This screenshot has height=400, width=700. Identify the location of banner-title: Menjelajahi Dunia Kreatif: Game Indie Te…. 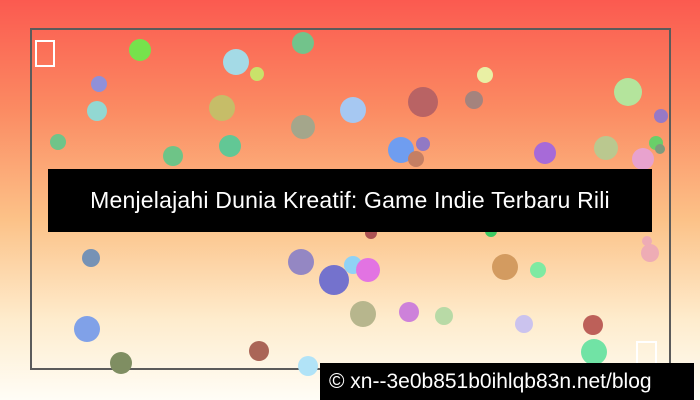
(350, 200).